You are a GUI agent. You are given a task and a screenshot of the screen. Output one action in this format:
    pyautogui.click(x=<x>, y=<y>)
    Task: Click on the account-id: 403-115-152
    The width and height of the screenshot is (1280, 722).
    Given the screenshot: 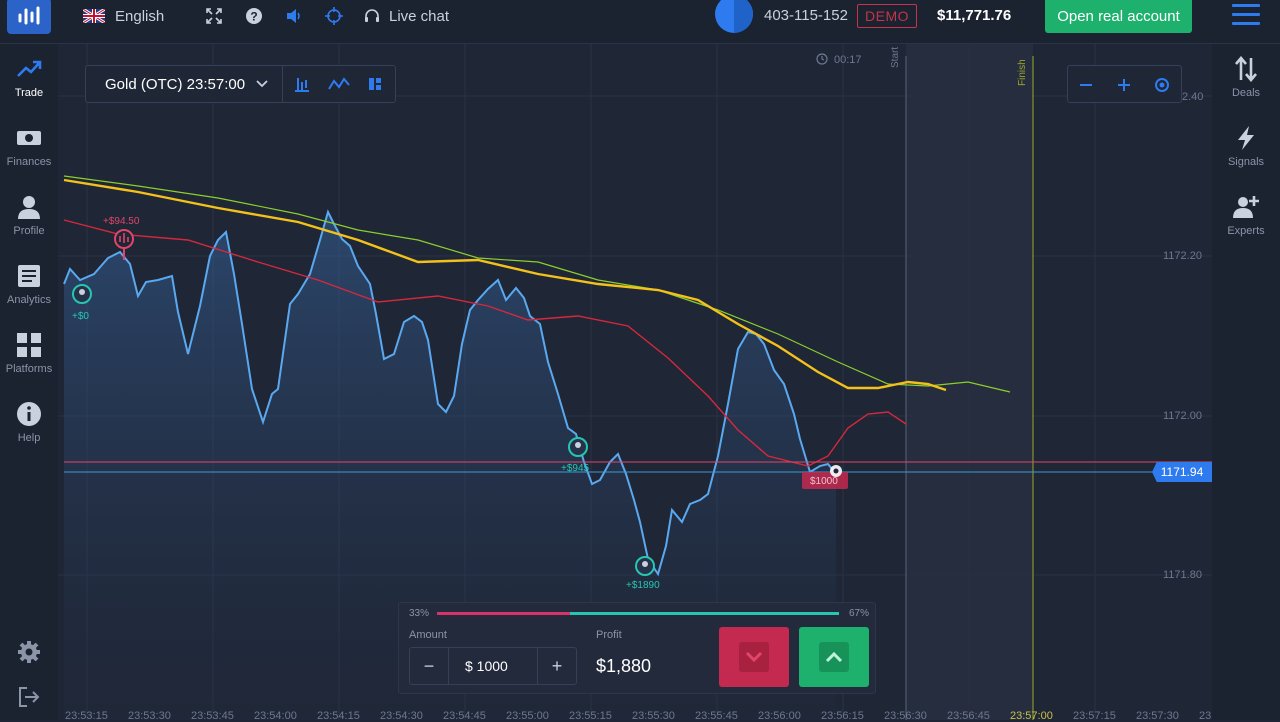 What is the action you would take?
    pyautogui.click(x=806, y=15)
    